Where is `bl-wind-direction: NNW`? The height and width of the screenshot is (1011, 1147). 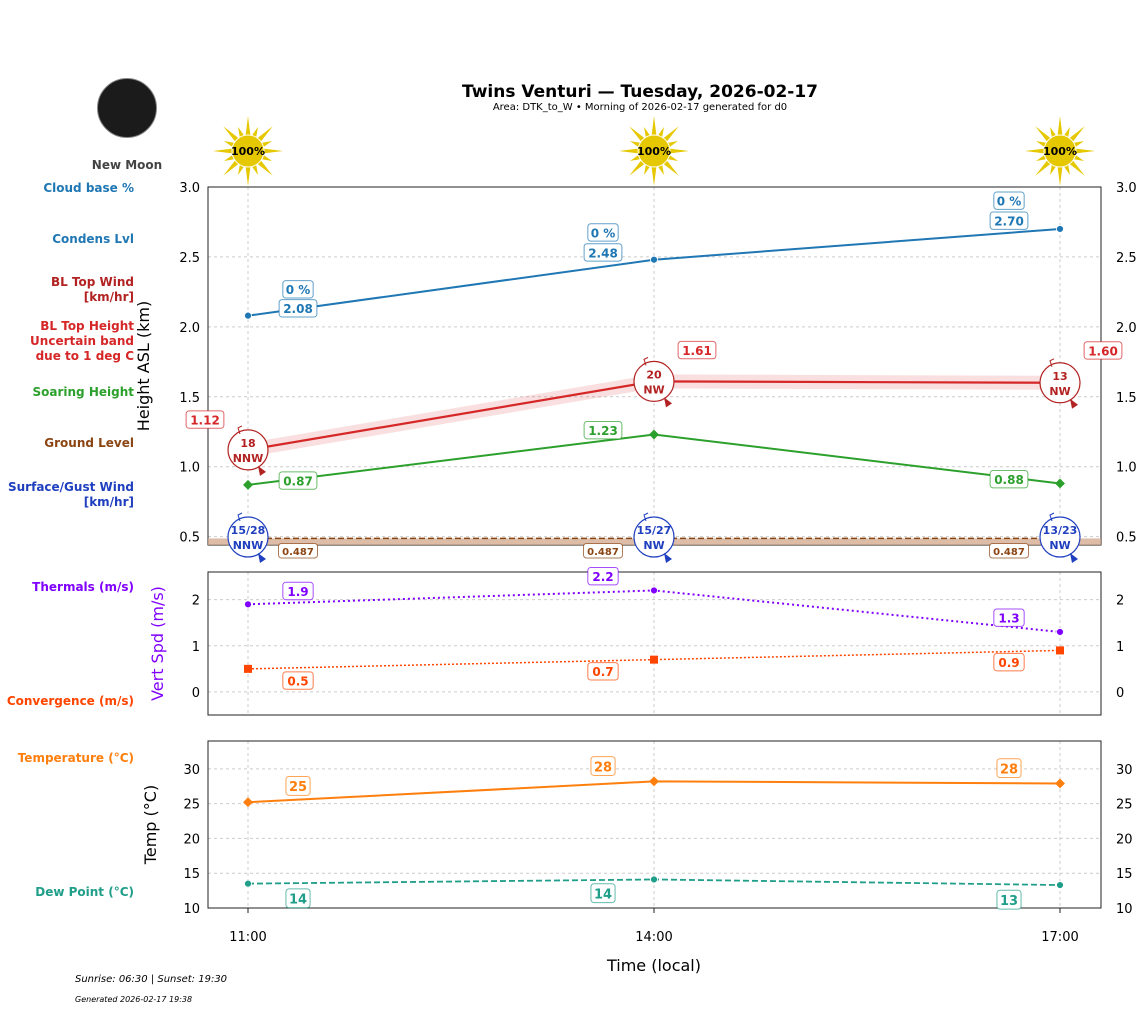 bl-wind-direction: NNW is located at coordinates (248, 458).